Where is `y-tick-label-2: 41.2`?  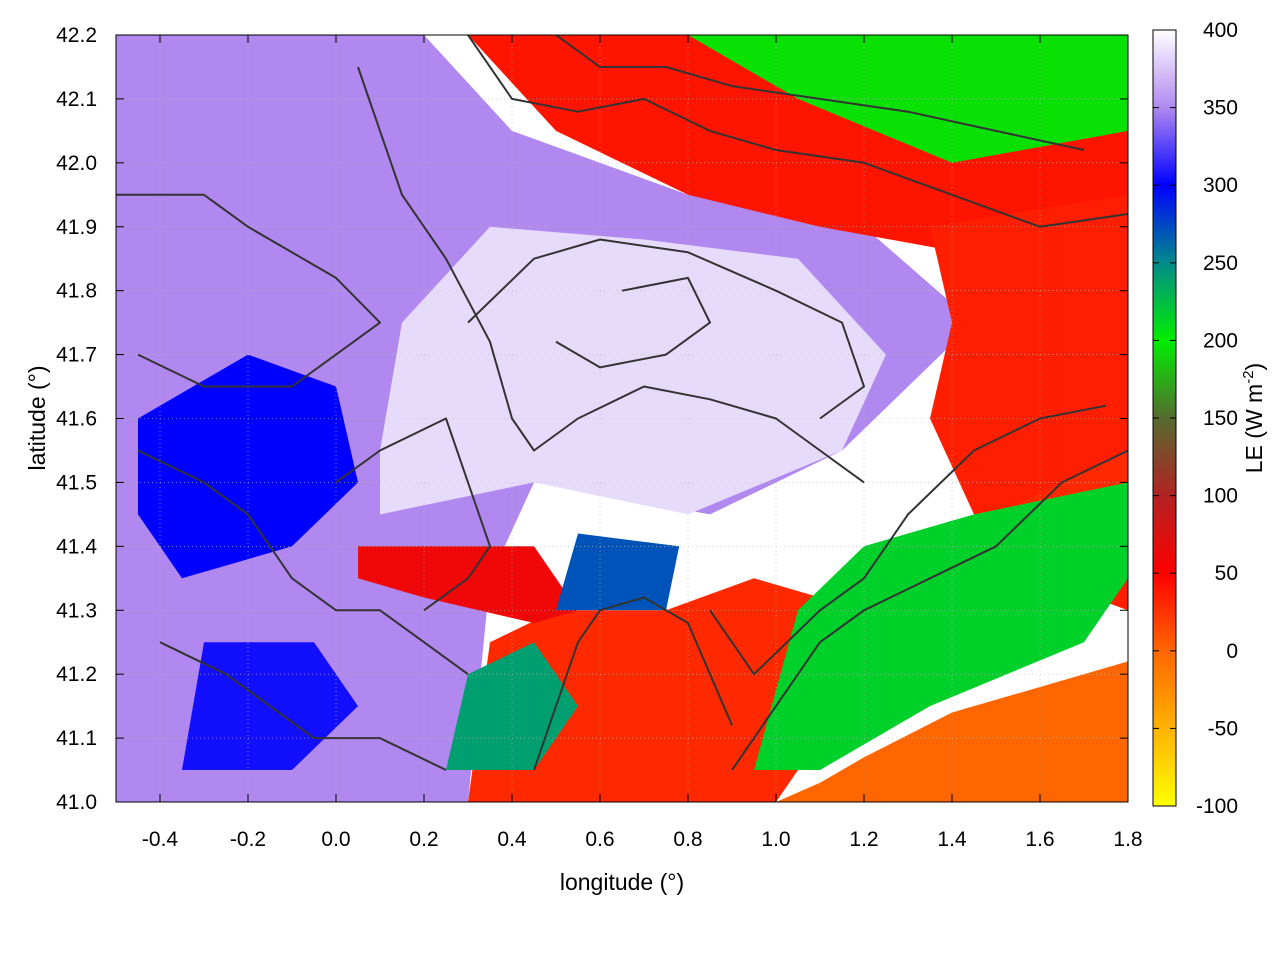 y-tick-label-2: 41.2 is located at coordinates (76, 674).